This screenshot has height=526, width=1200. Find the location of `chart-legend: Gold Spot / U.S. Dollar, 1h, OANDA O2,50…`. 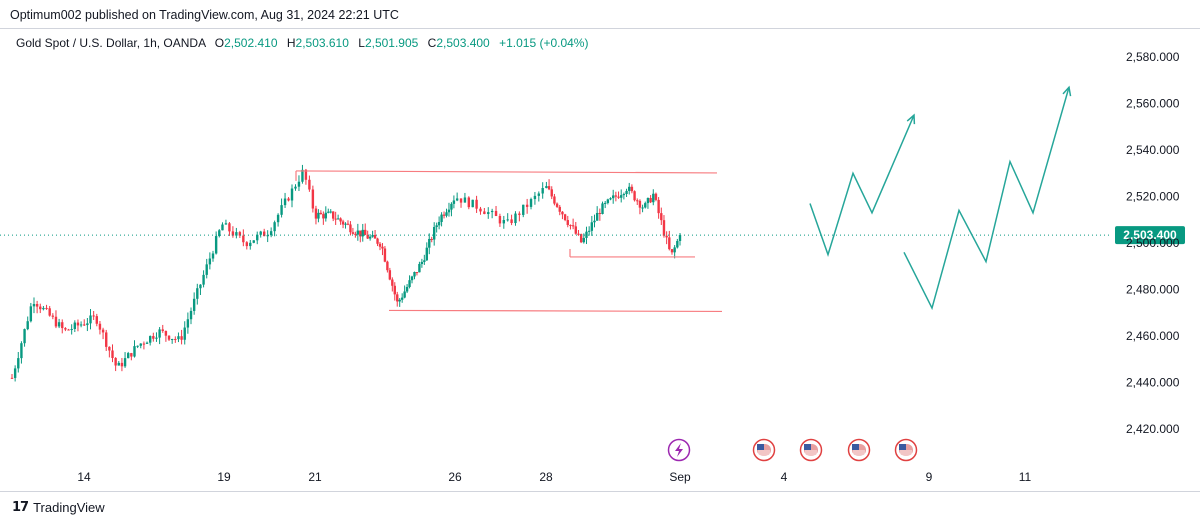

chart-legend: Gold Spot / U.S. Dollar, 1h, OANDA O2,50… is located at coordinates (302, 43).